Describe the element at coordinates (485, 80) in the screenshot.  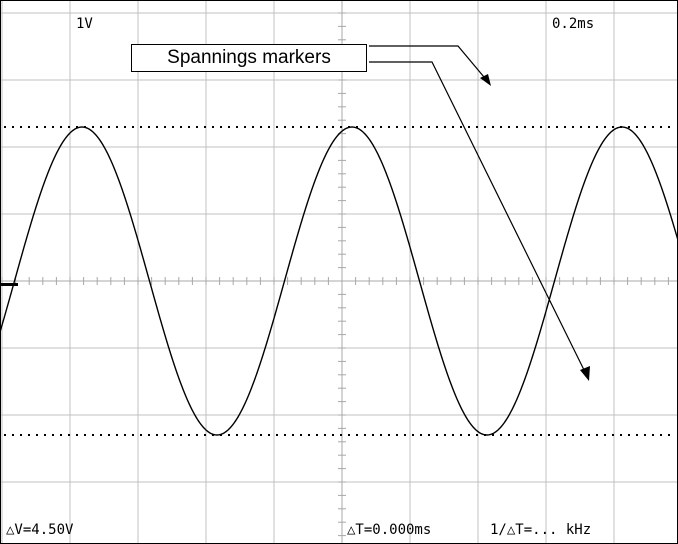
I see `arrowhead-upper` at that location.